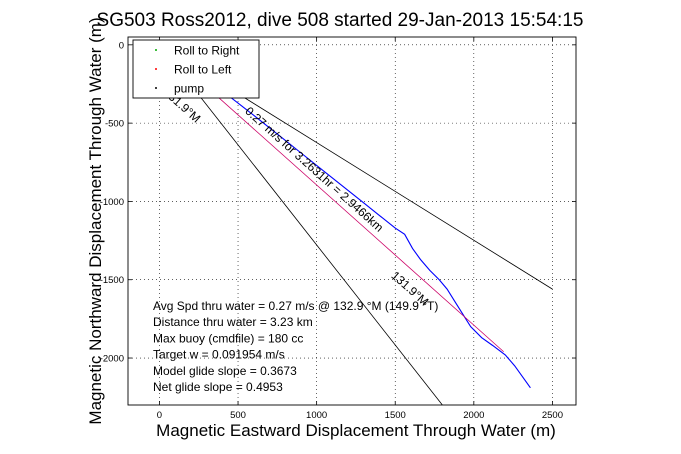 This screenshot has width=681, height=454. I want to click on y-tick-label: -500, so click(114, 124).